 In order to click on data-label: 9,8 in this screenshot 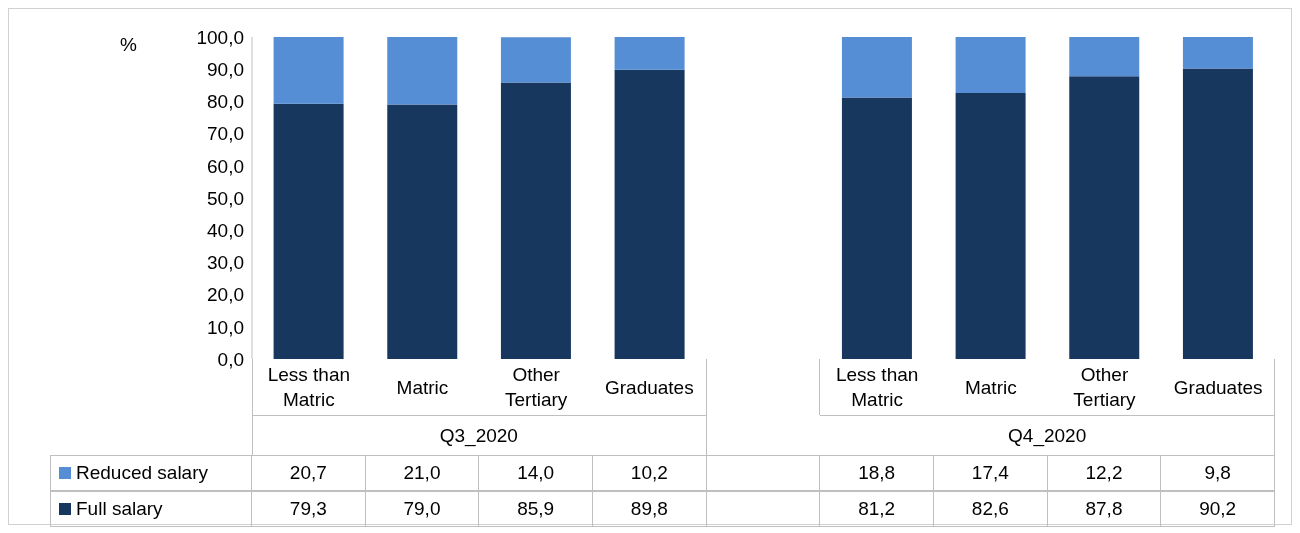, I will do `click(1218, 473)`.